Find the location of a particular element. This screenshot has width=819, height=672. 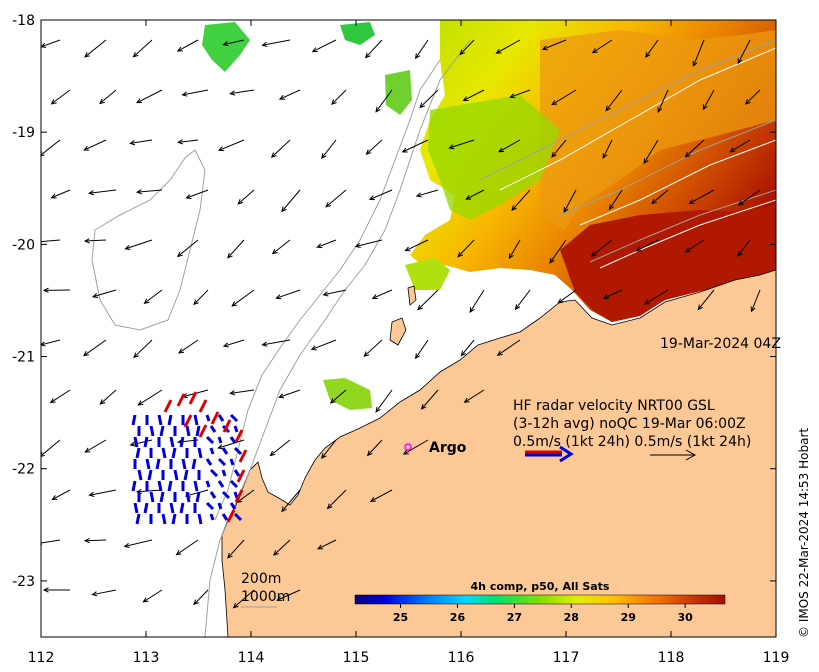

y-tick-label: -19 is located at coordinates (23, 133).